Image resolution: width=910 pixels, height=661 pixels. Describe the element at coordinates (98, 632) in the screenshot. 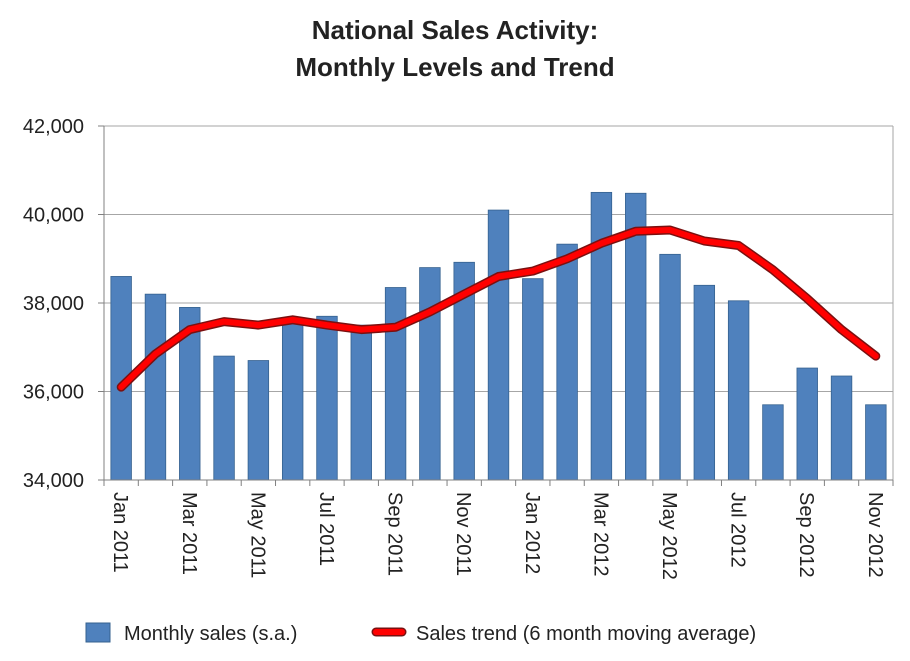

I see `legend-bar-swatch` at that location.